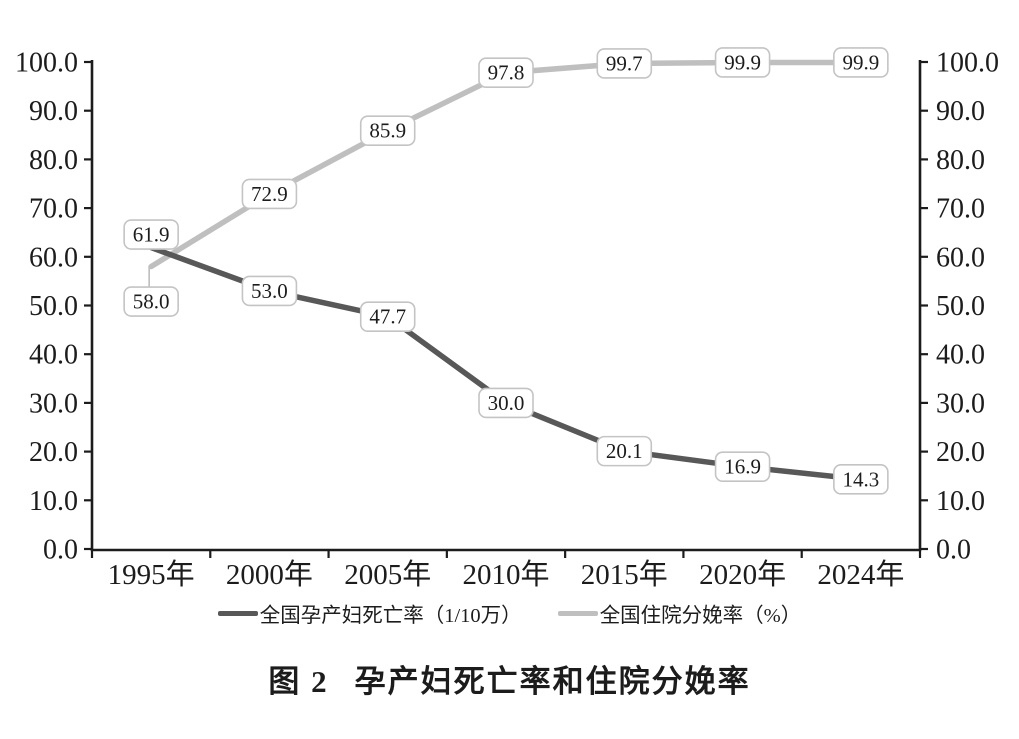 The image size is (1019, 739). Describe the element at coordinates (860, 574) in the screenshot. I see `svg-text: 2024年` at that location.